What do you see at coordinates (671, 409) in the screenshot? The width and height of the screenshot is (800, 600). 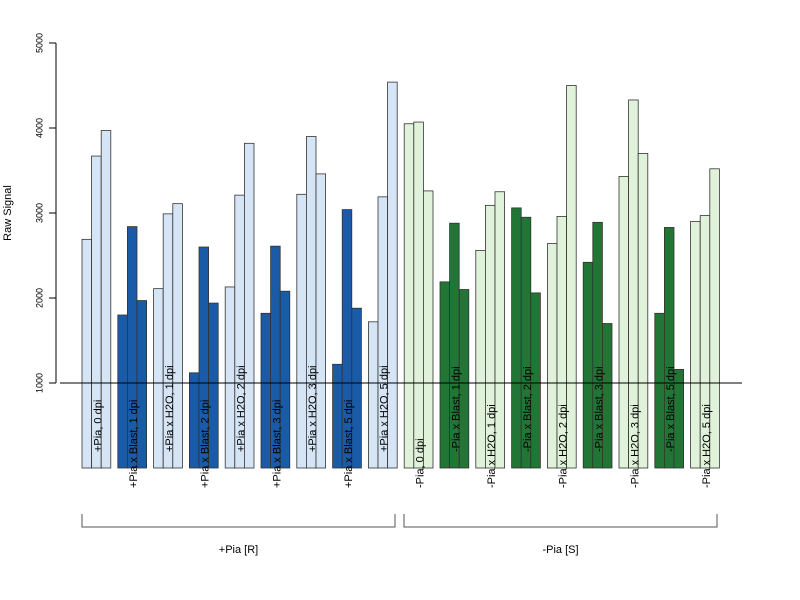 I see `category-label: -Pia x Blast, 5 dpi` at bounding box center [671, 409].